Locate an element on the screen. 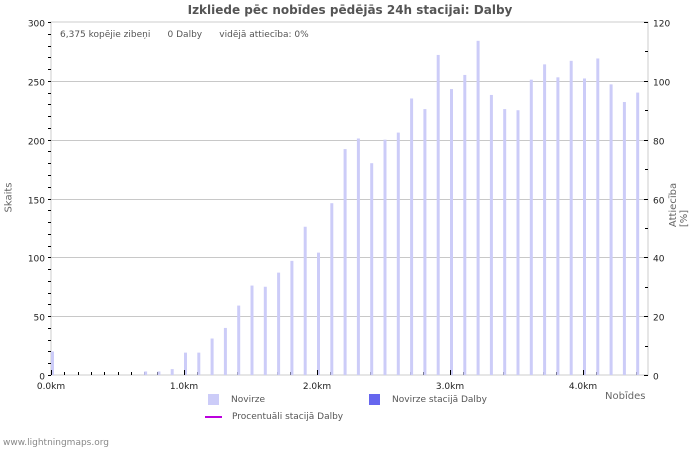 The width and height of the screenshot is (700, 450). legend-label: Procentuāli stacijā Dalby is located at coordinates (288, 417).